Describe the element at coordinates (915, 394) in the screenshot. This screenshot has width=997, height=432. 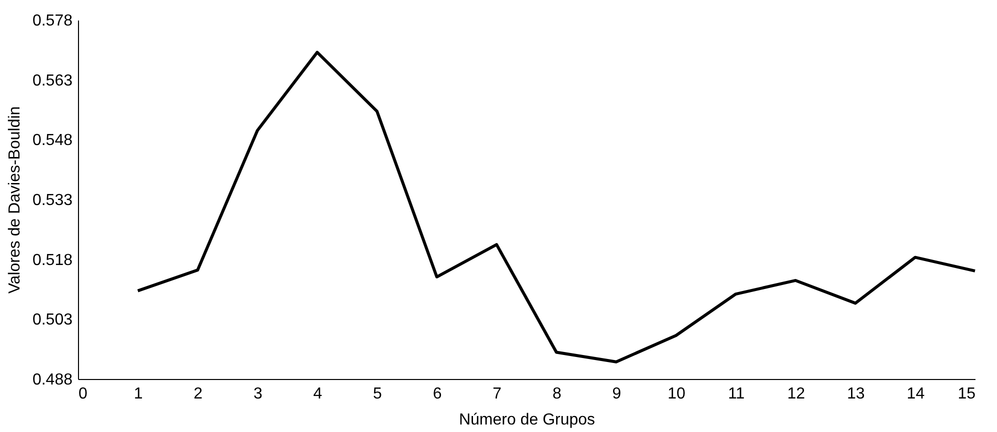
I see `x-tick-label: 14` at that location.